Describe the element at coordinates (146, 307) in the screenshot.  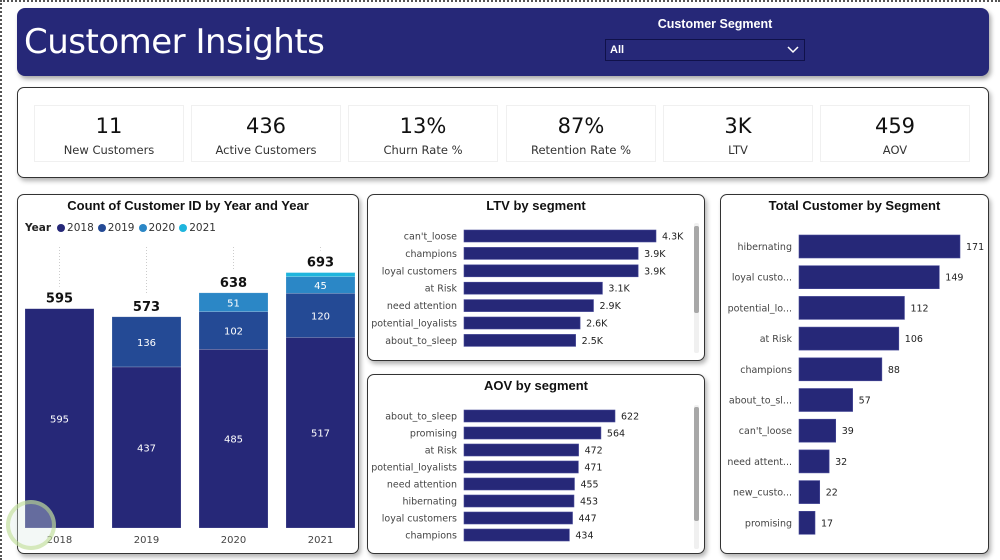
I see `total-value-label: 573` at that location.